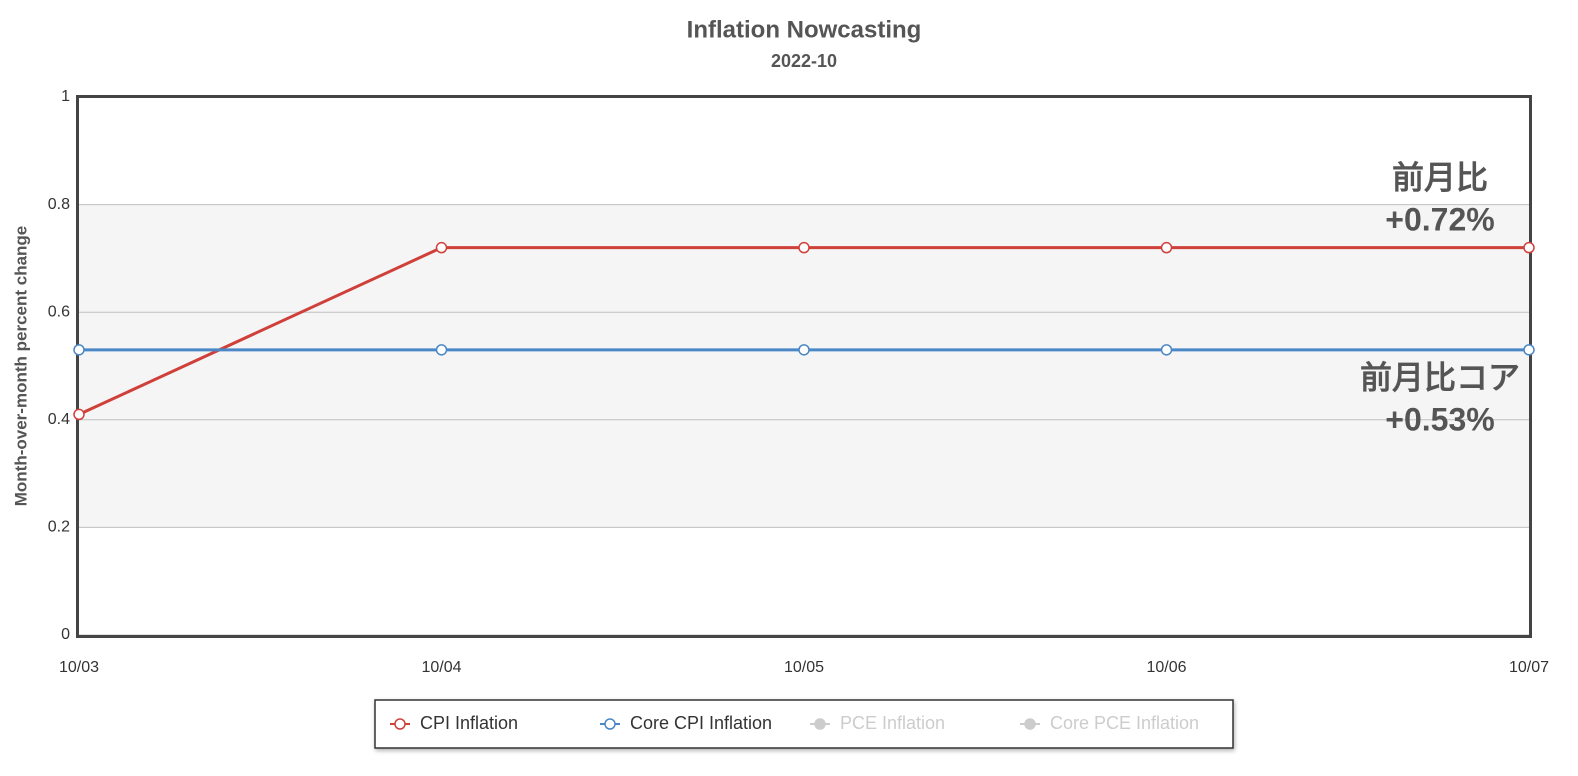 The width and height of the screenshot is (1578, 776). What do you see at coordinates (1439, 419) in the screenshot?
I see `annotation: +0.53%` at bounding box center [1439, 419].